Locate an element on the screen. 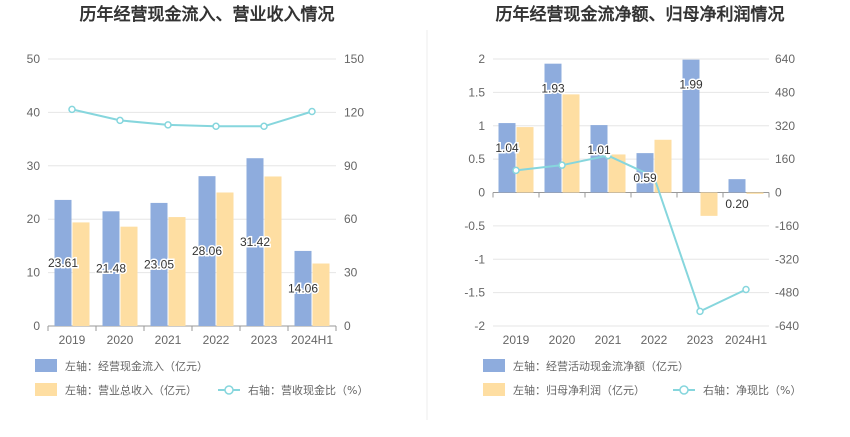 Image resolution: width=850 pixels, height=437 pixels. data-label: 23.61 is located at coordinates (63, 263).